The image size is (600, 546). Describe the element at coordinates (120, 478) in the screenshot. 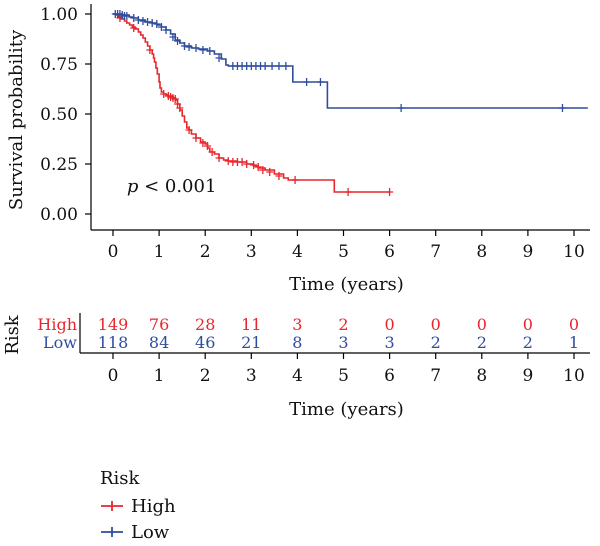

I see `legend-title: Risk` at that location.